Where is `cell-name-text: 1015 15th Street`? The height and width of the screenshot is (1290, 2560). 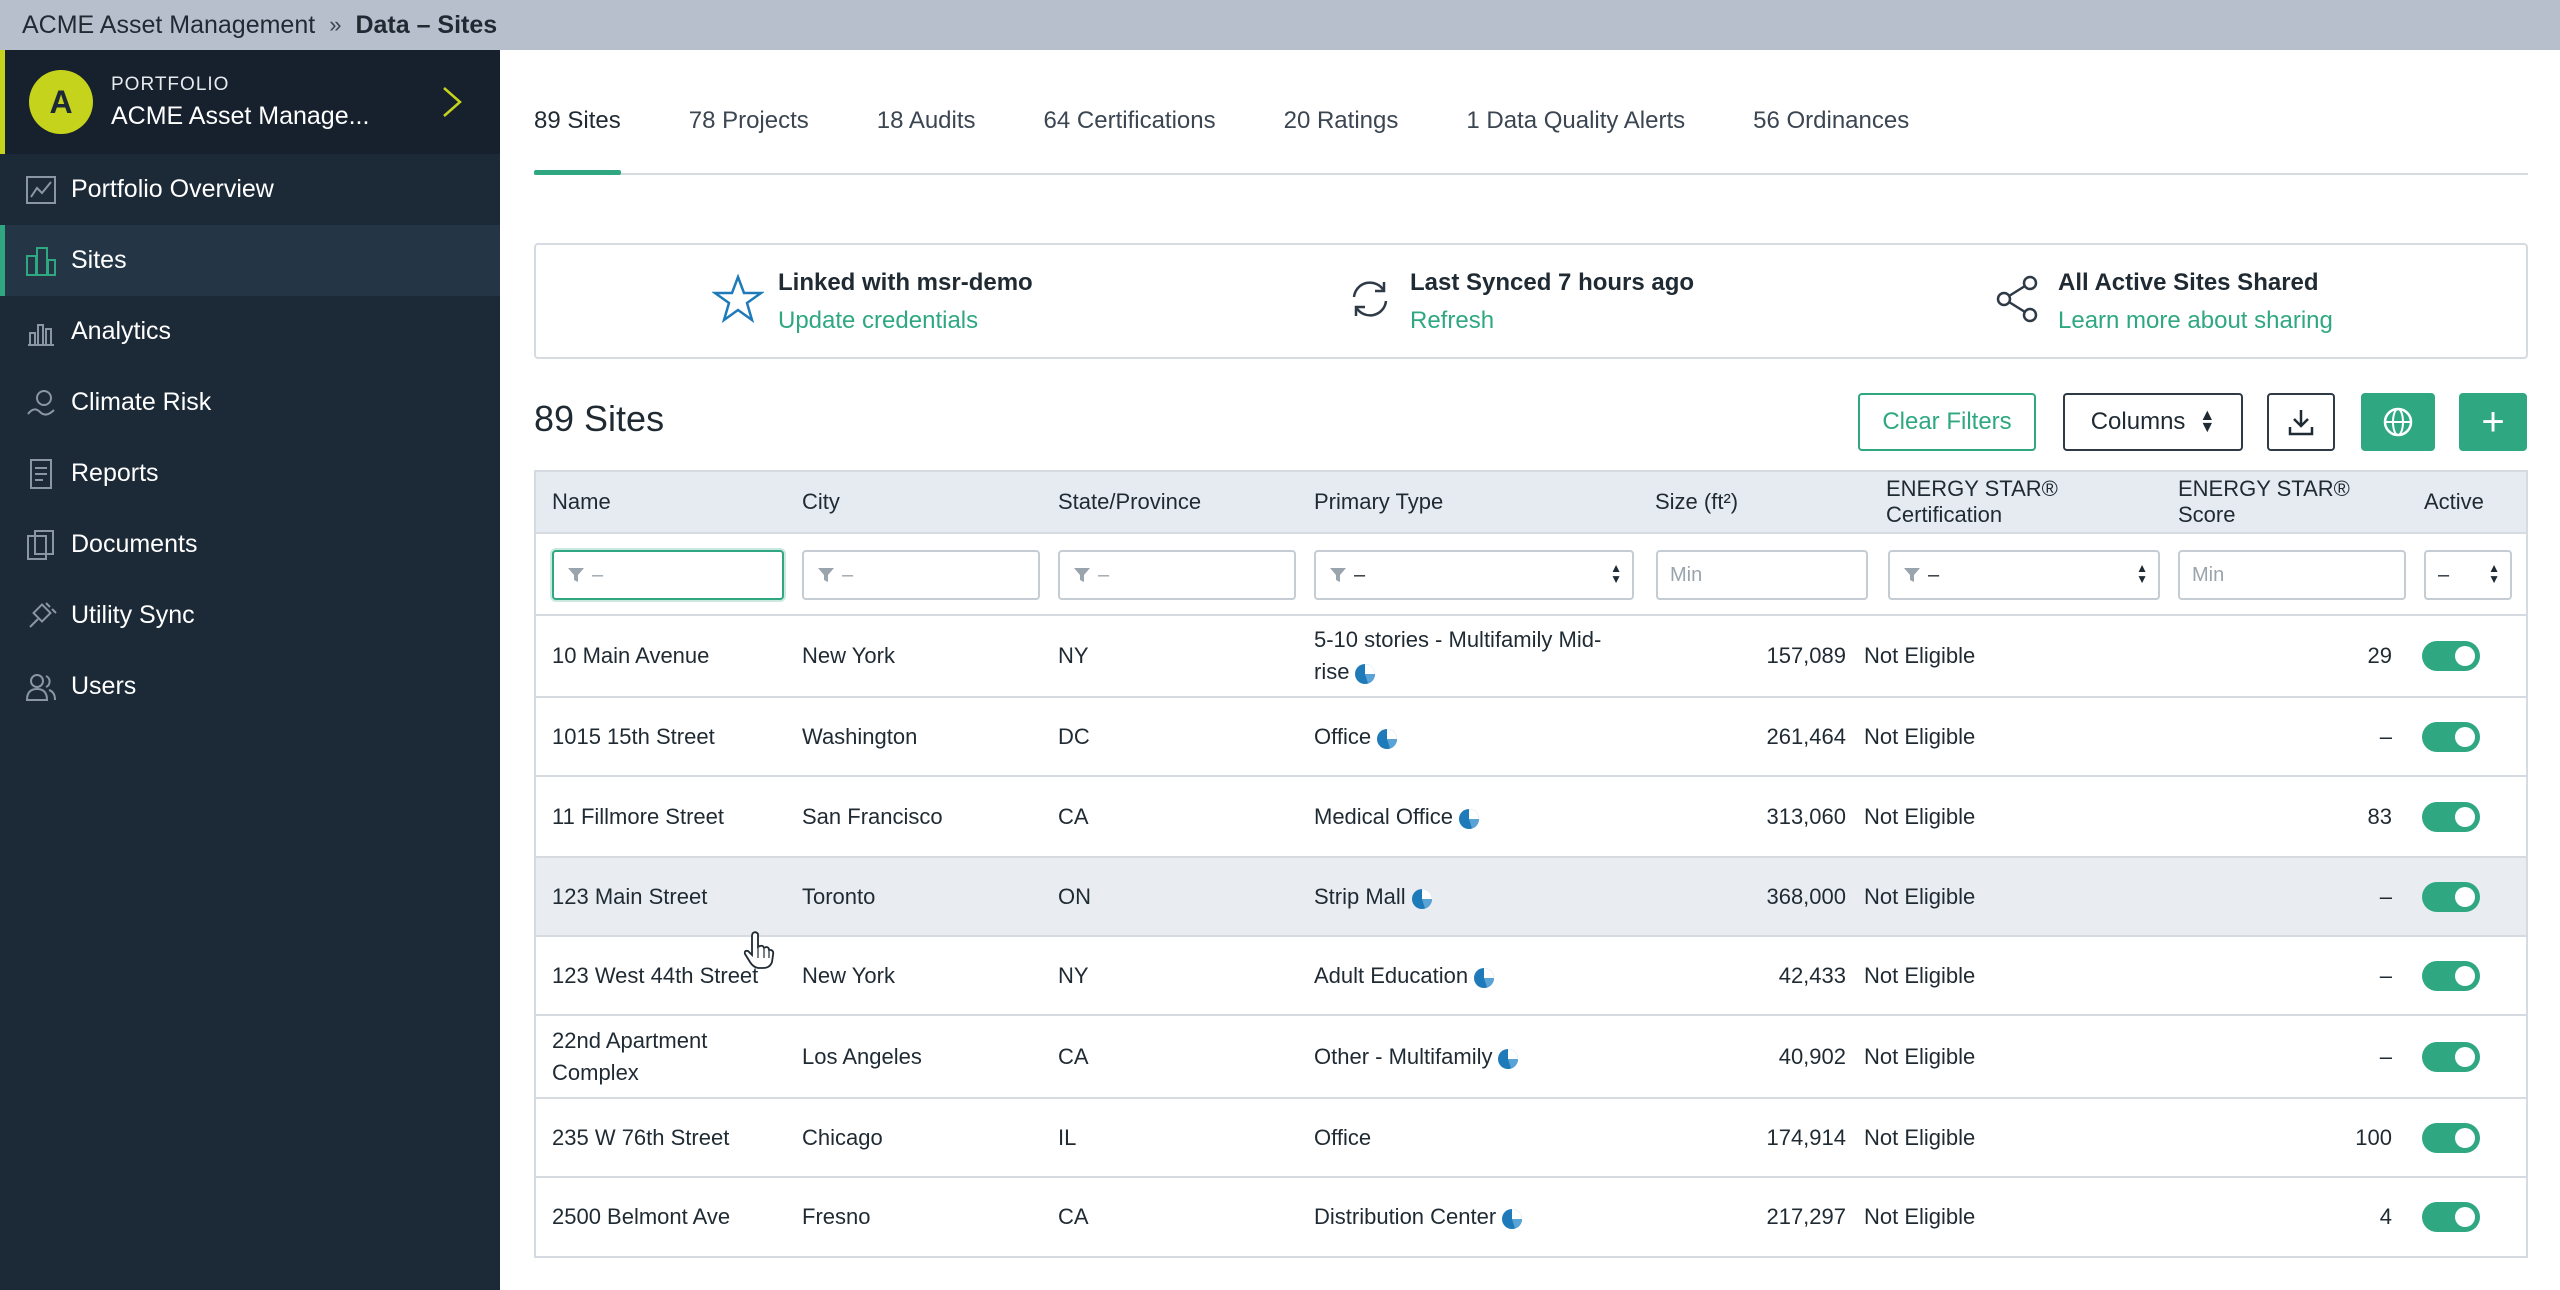
cell-name-text: 1015 15th Street is located at coordinates (633, 736).